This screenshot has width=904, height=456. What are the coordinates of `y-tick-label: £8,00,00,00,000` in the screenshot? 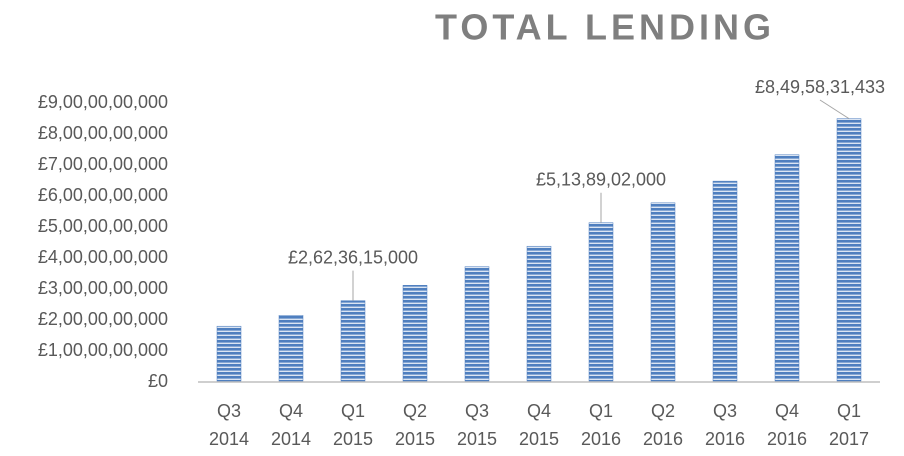 It's located at (103, 133).